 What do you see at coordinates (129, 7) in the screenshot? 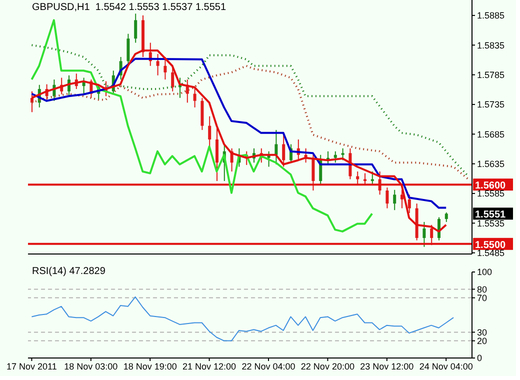
I see `chart-title: GBPUSD,H1 1.5542 1.5553 1.5537 1.5551` at bounding box center [129, 7].